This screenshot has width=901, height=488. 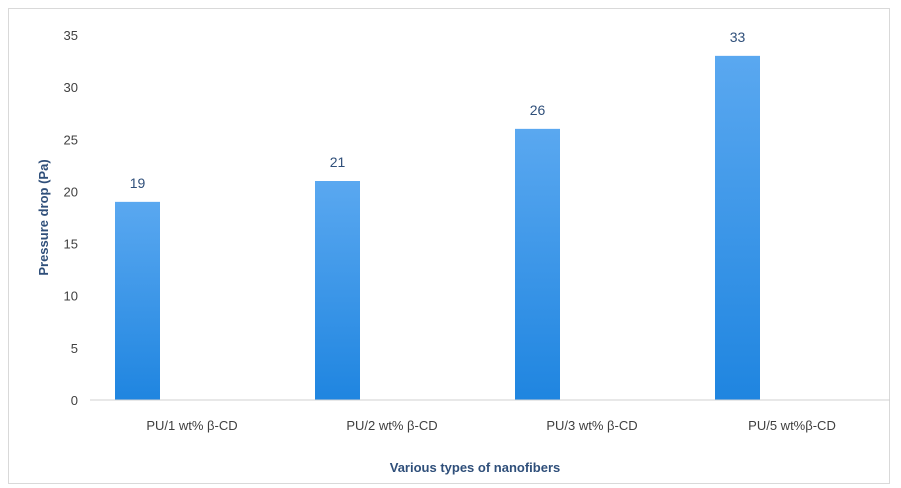 I want to click on bar-data-label: 19, so click(x=138, y=183).